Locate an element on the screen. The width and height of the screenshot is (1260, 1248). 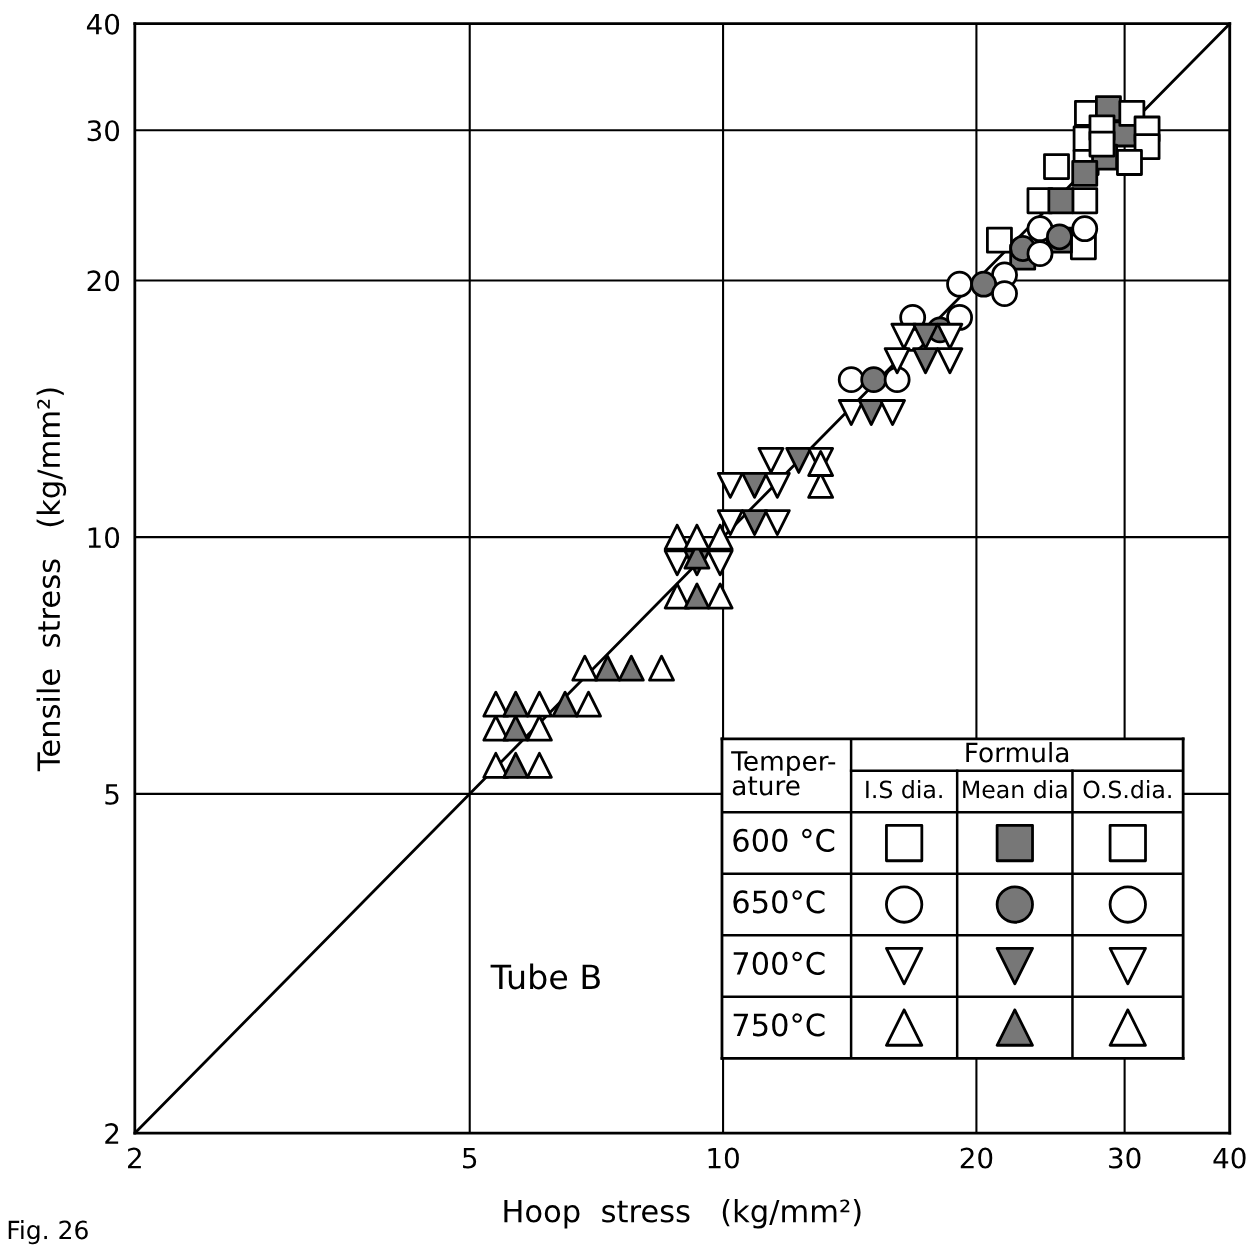
x-tick-label: 30 is located at coordinates (1125, 1158).